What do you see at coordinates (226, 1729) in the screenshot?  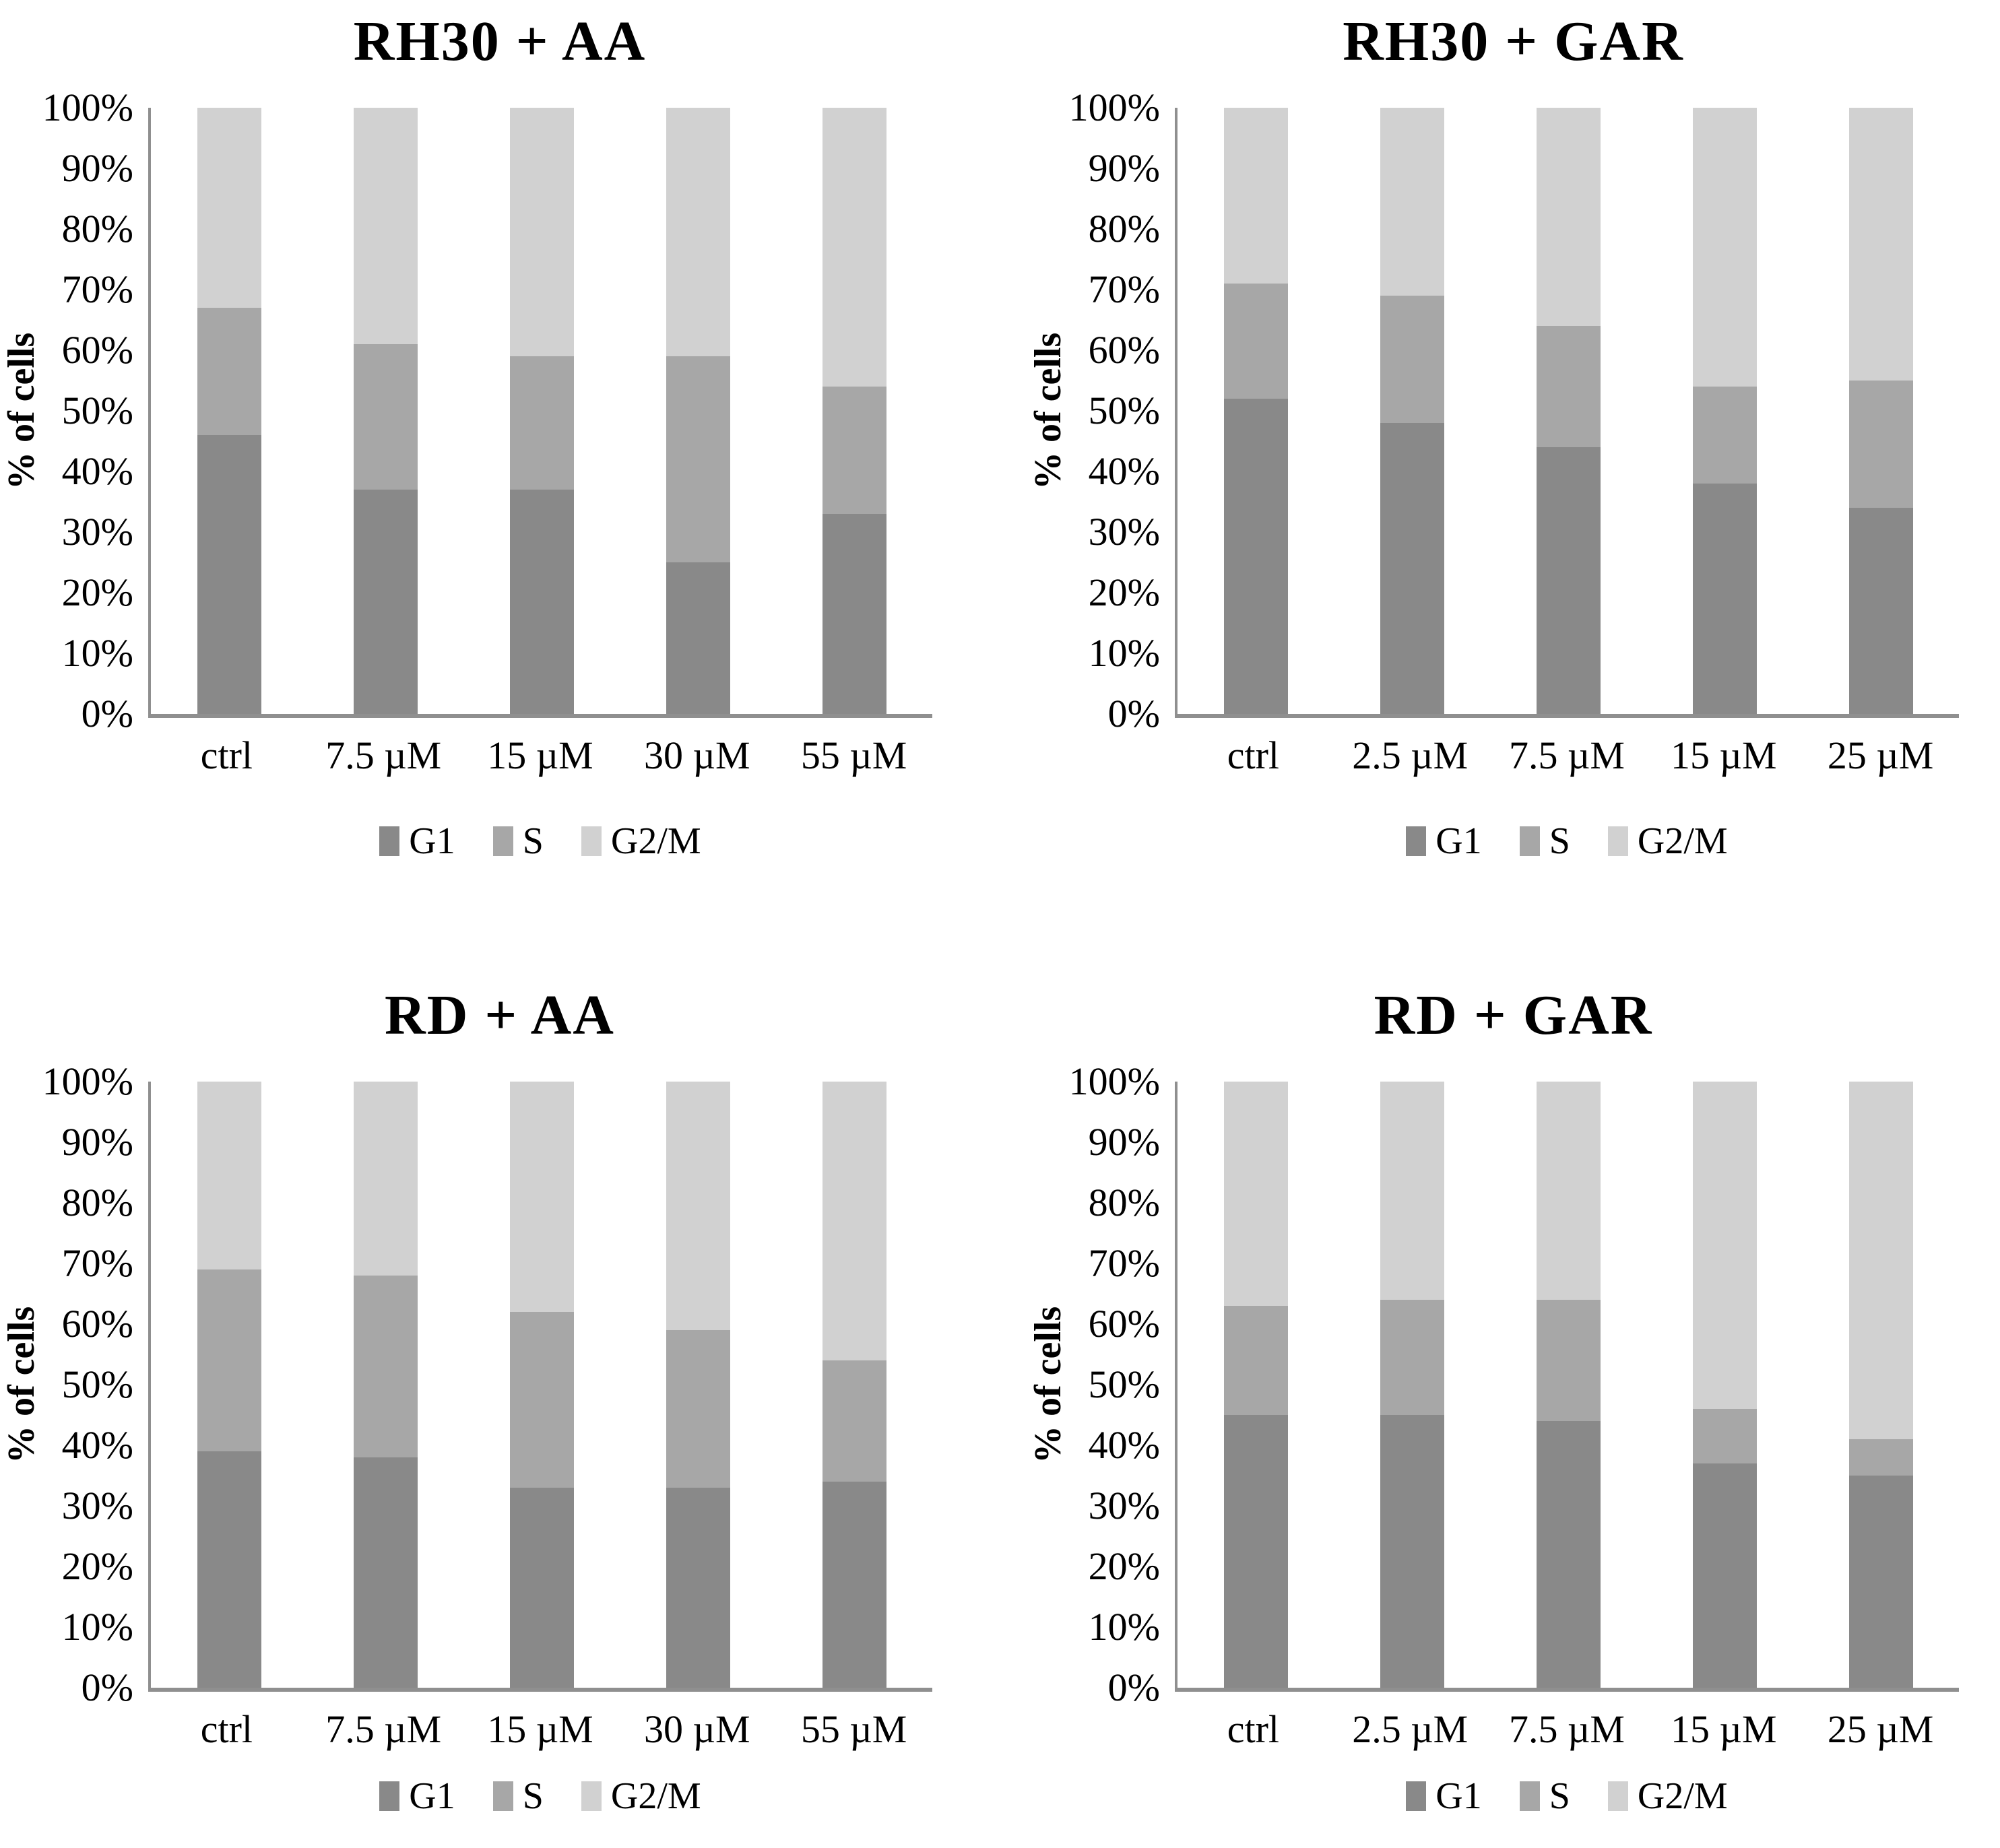 I see `x-category-label: ctrl` at bounding box center [226, 1729].